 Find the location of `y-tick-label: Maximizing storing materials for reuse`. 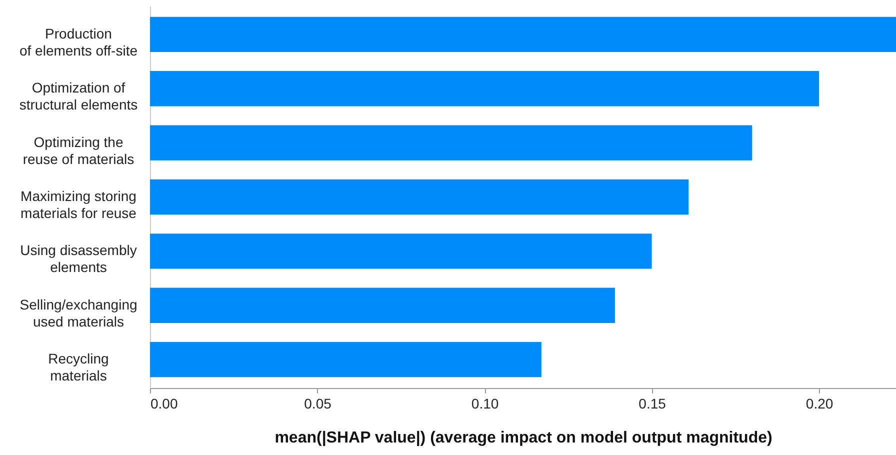

y-tick-label: Maximizing storing materials for reuse is located at coordinates (78, 204).